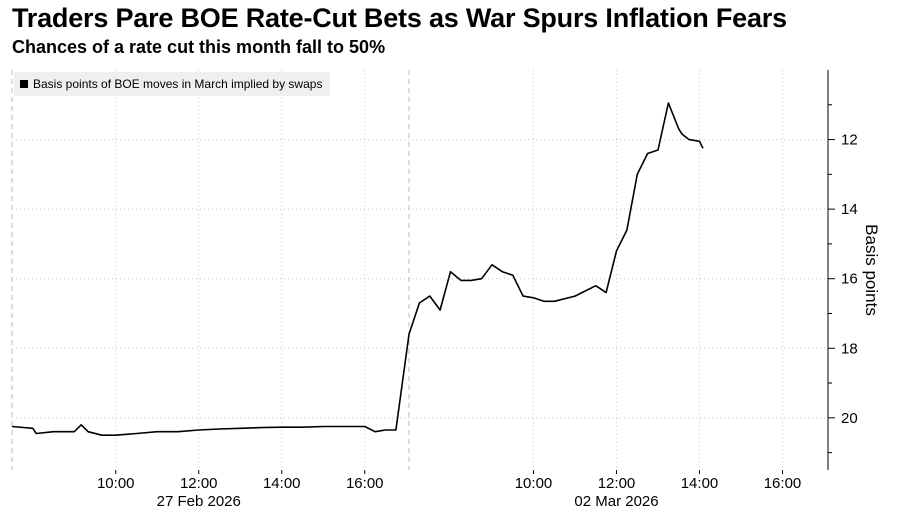 The image size is (900, 510). Describe the element at coordinates (408, 501) in the screenshot. I see `x-axis-date-labels: 27 Feb 2026 02 Mar 2026` at that location.